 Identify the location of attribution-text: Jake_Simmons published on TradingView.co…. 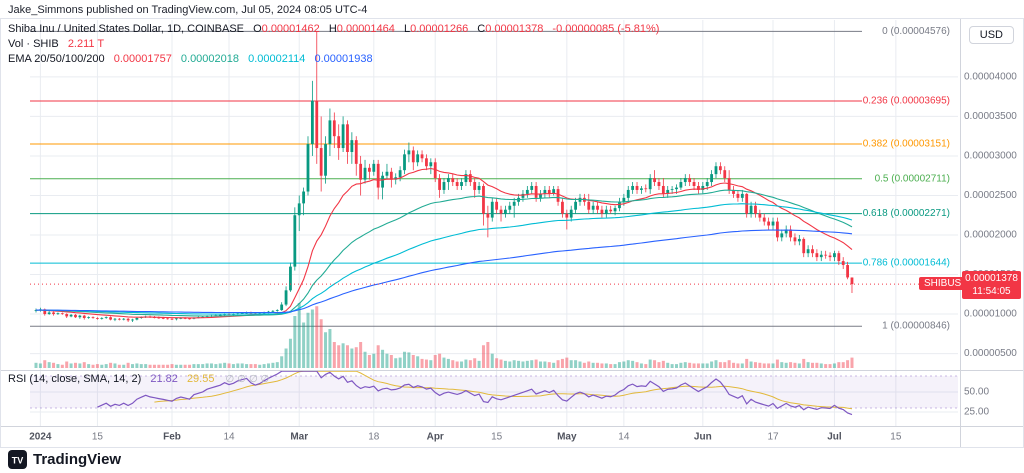
(188, 10).